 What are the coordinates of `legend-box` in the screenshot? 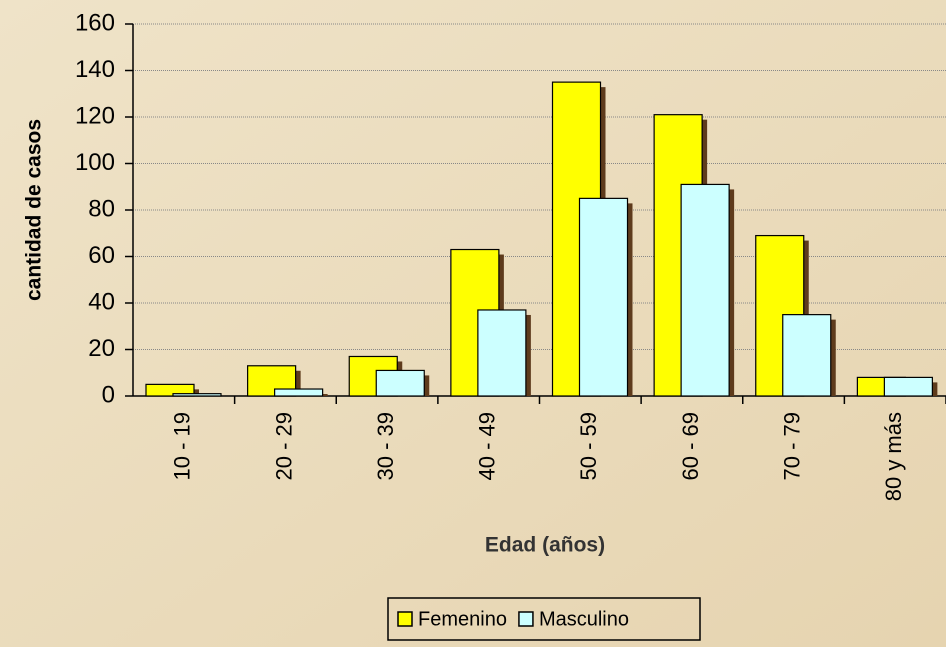 It's located at (544, 619).